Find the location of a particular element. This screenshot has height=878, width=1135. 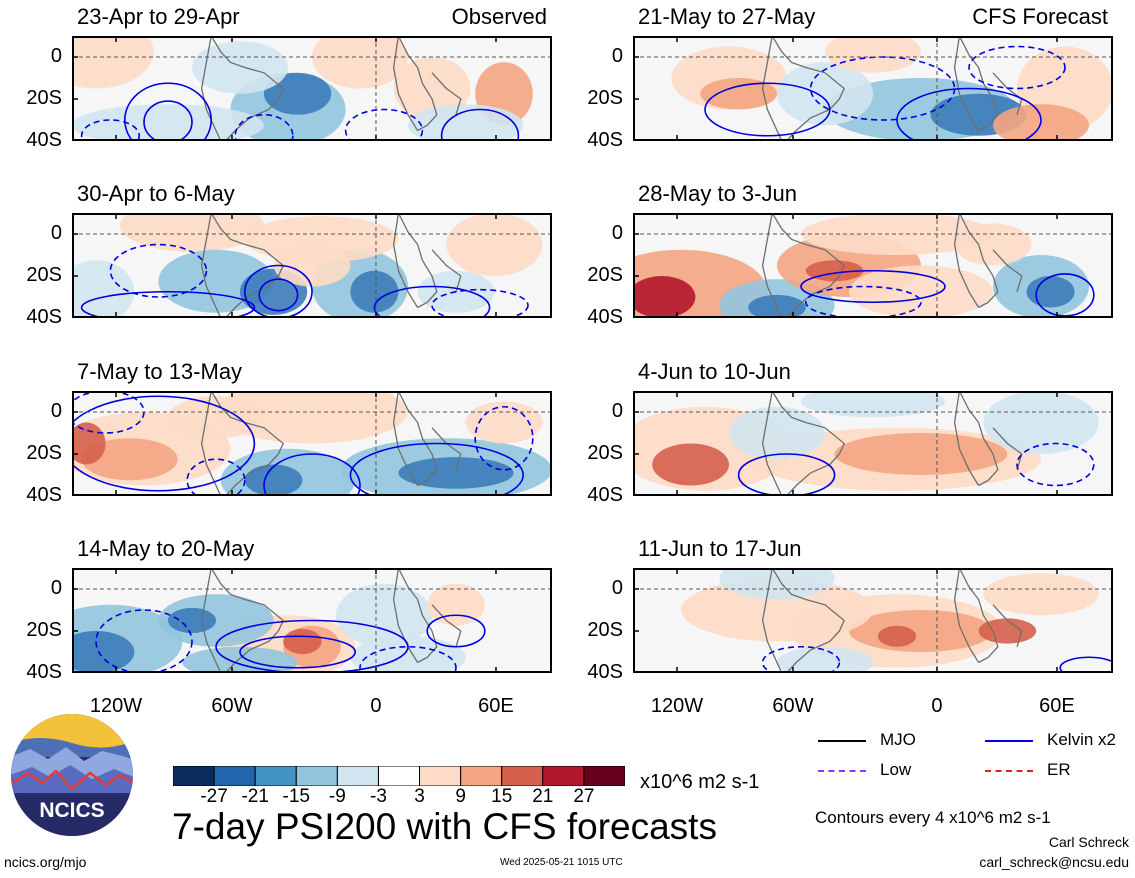

panel-title: 28-May to 3-Jun is located at coordinates (717, 193).